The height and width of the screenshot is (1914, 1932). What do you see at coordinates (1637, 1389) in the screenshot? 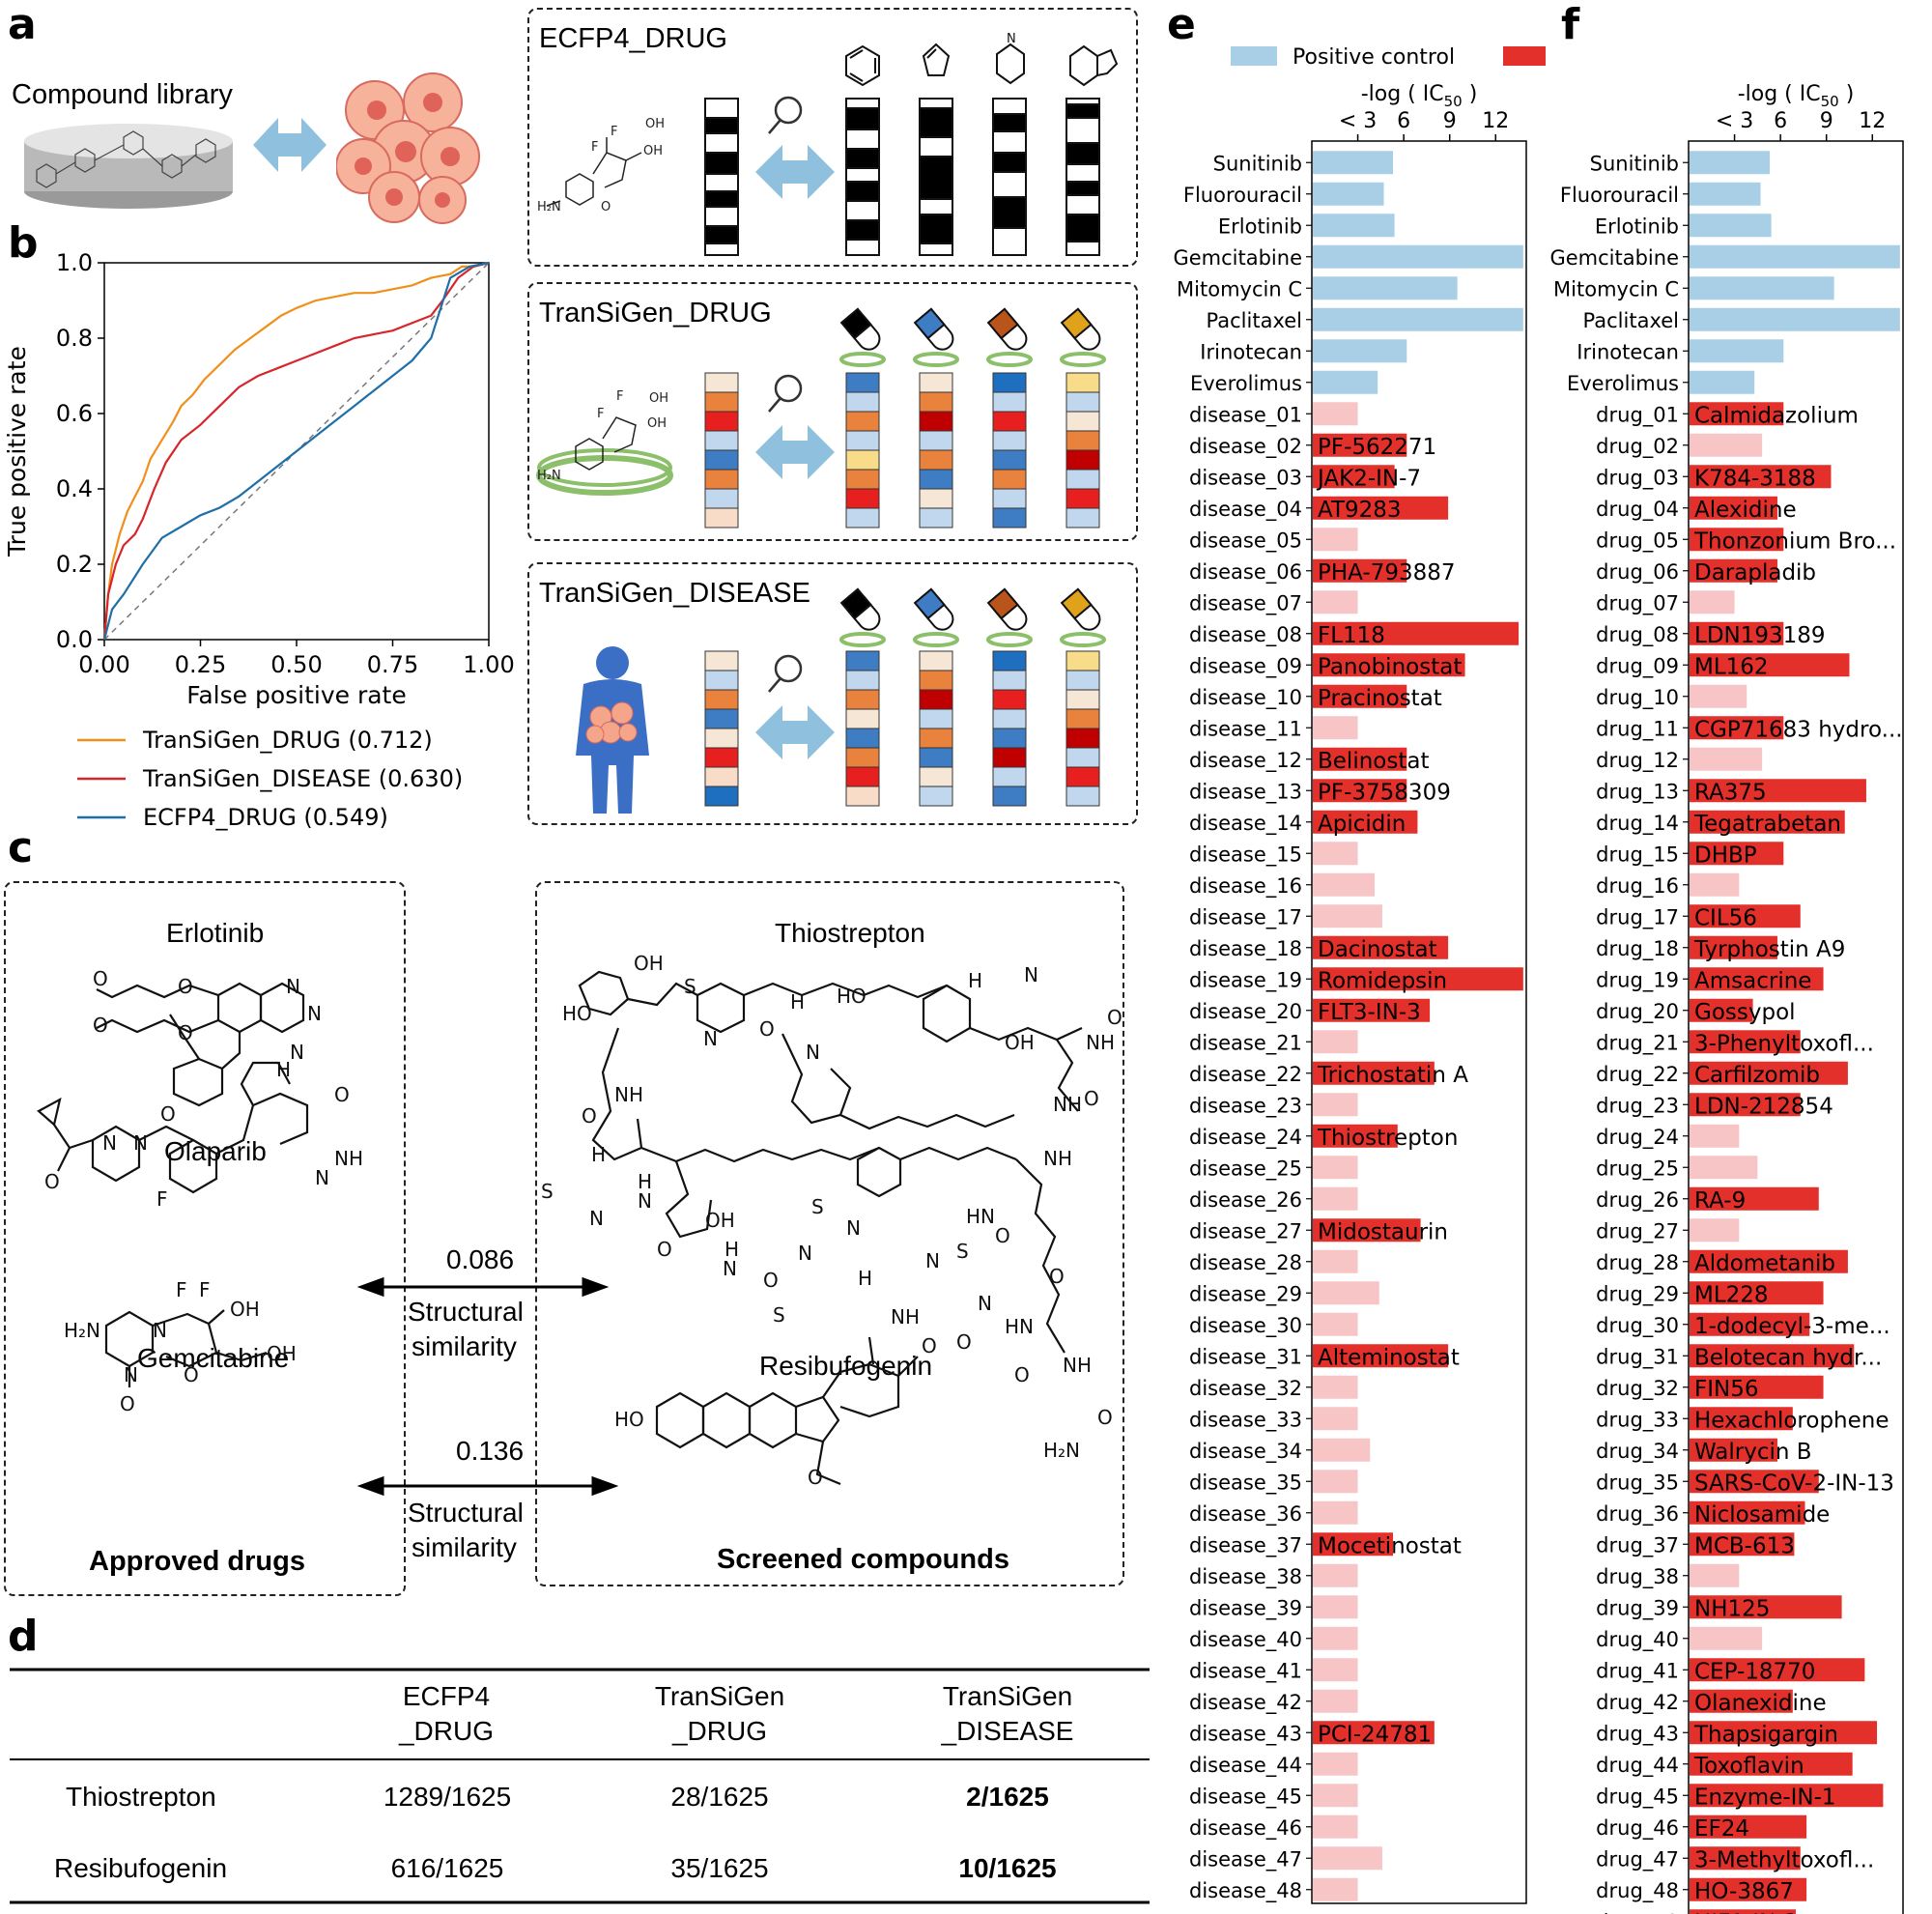
I see `category-label: drug_32` at bounding box center [1637, 1389].